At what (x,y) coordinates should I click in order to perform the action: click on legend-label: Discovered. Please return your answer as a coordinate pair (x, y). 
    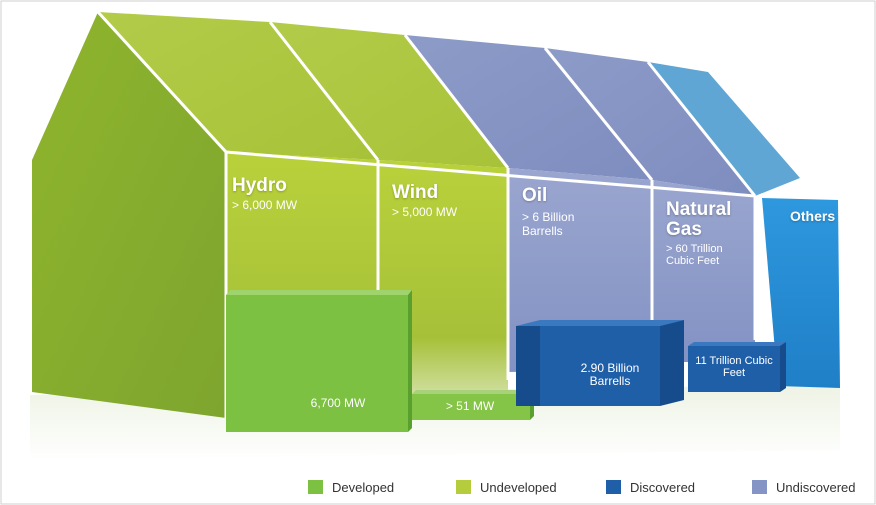
    Looking at the image, I should click on (663, 487).